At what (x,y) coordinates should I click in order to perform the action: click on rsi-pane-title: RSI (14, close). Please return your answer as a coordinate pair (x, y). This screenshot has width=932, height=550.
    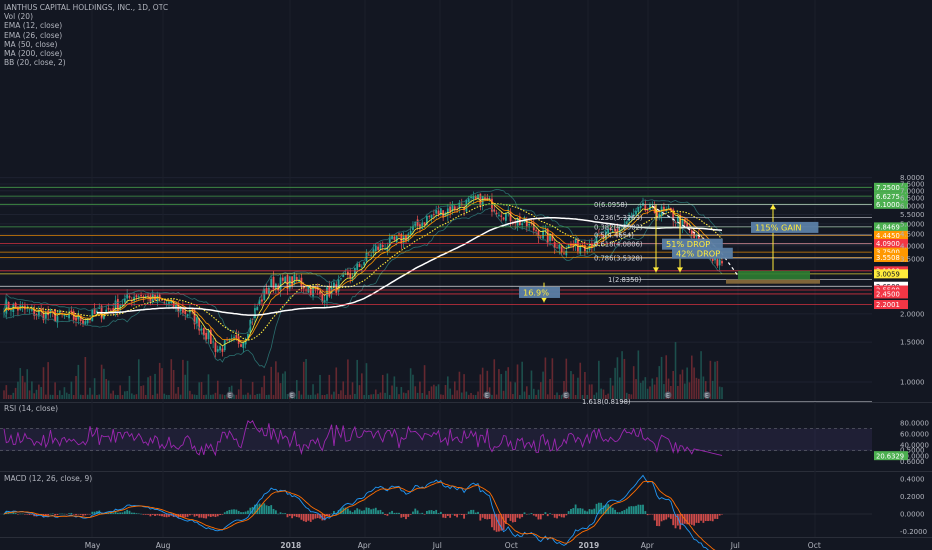
    Looking at the image, I should click on (31, 408).